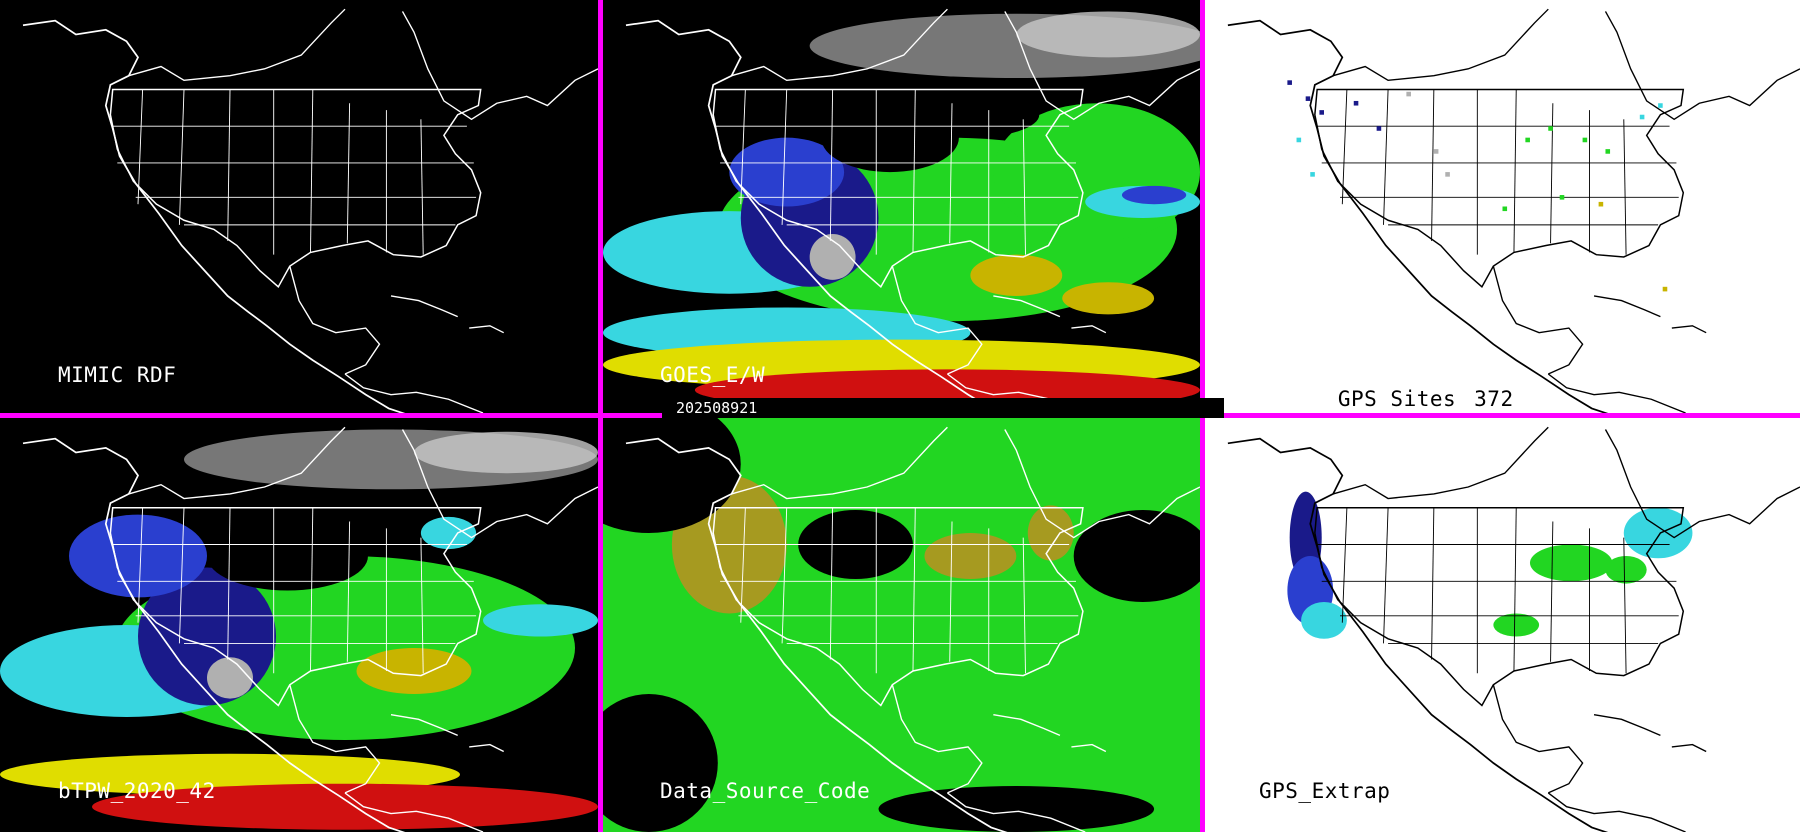  What do you see at coordinates (713, 375) in the screenshot?
I see `panel-label-goes-ew: GOES_E/W` at bounding box center [713, 375].